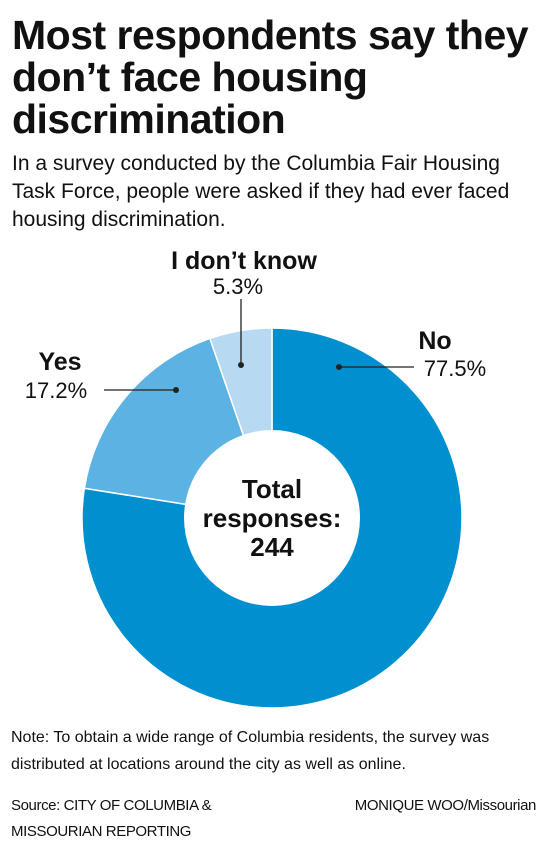 This screenshot has height=849, width=544. What do you see at coordinates (272, 547) in the screenshot?
I see `center-label-line3: 244` at bounding box center [272, 547].